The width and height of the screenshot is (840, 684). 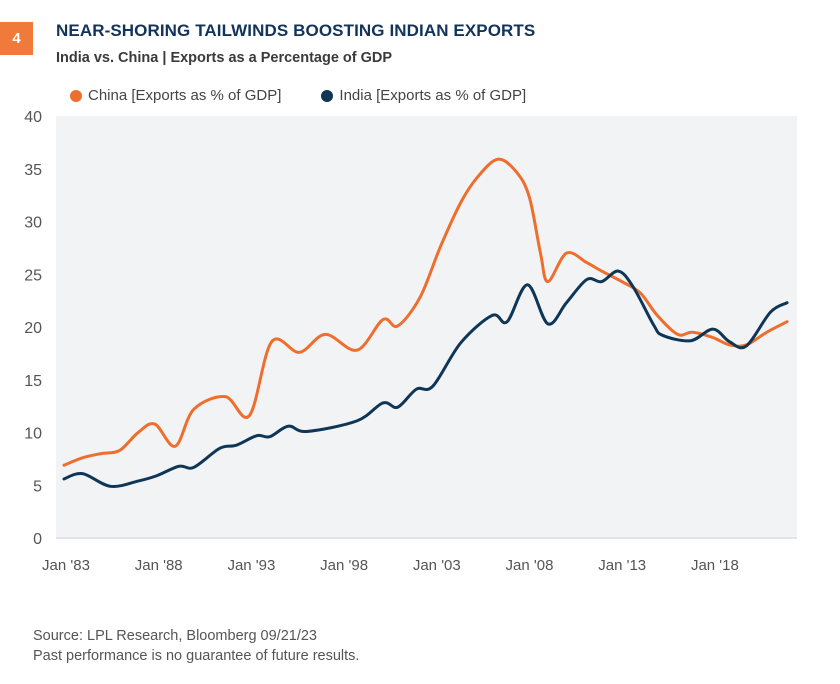 I want to click on y-tick-label: 20, so click(x=33, y=328).